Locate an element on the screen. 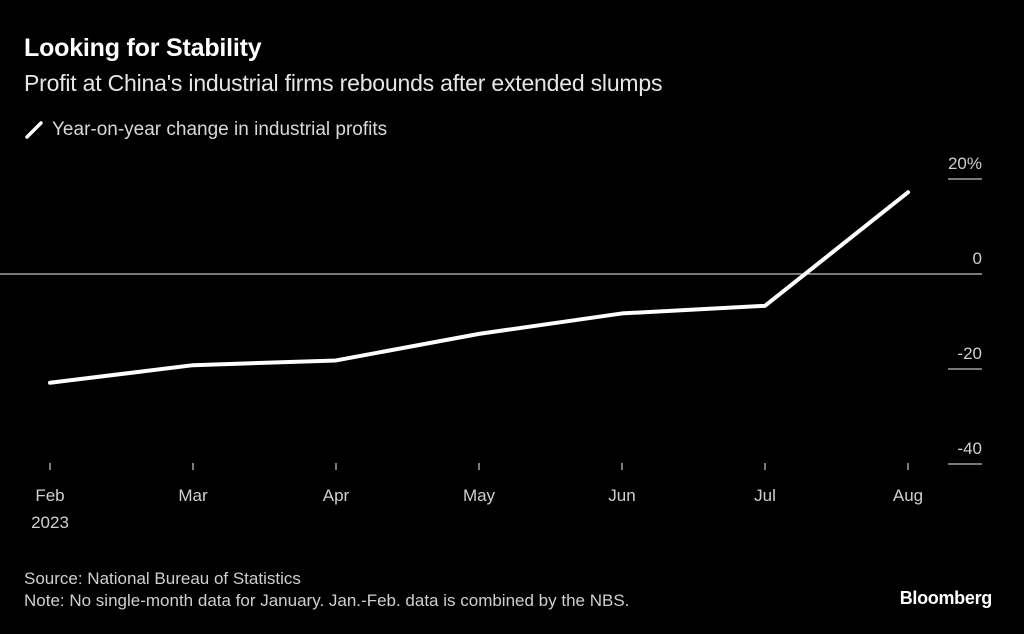 This screenshot has height=634, width=1024. y-tick-label: -20 is located at coordinates (969, 353).